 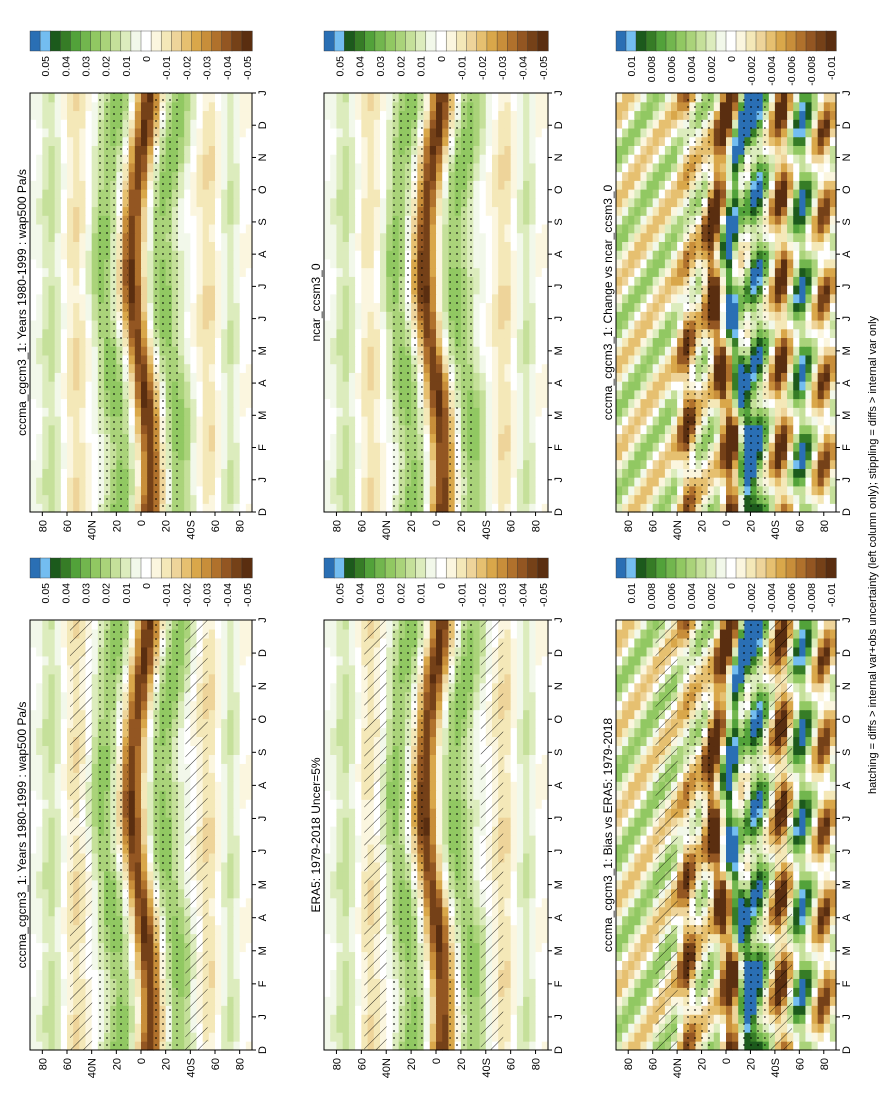 I want to click on month-tick-label: J, so click(x=559, y=819).